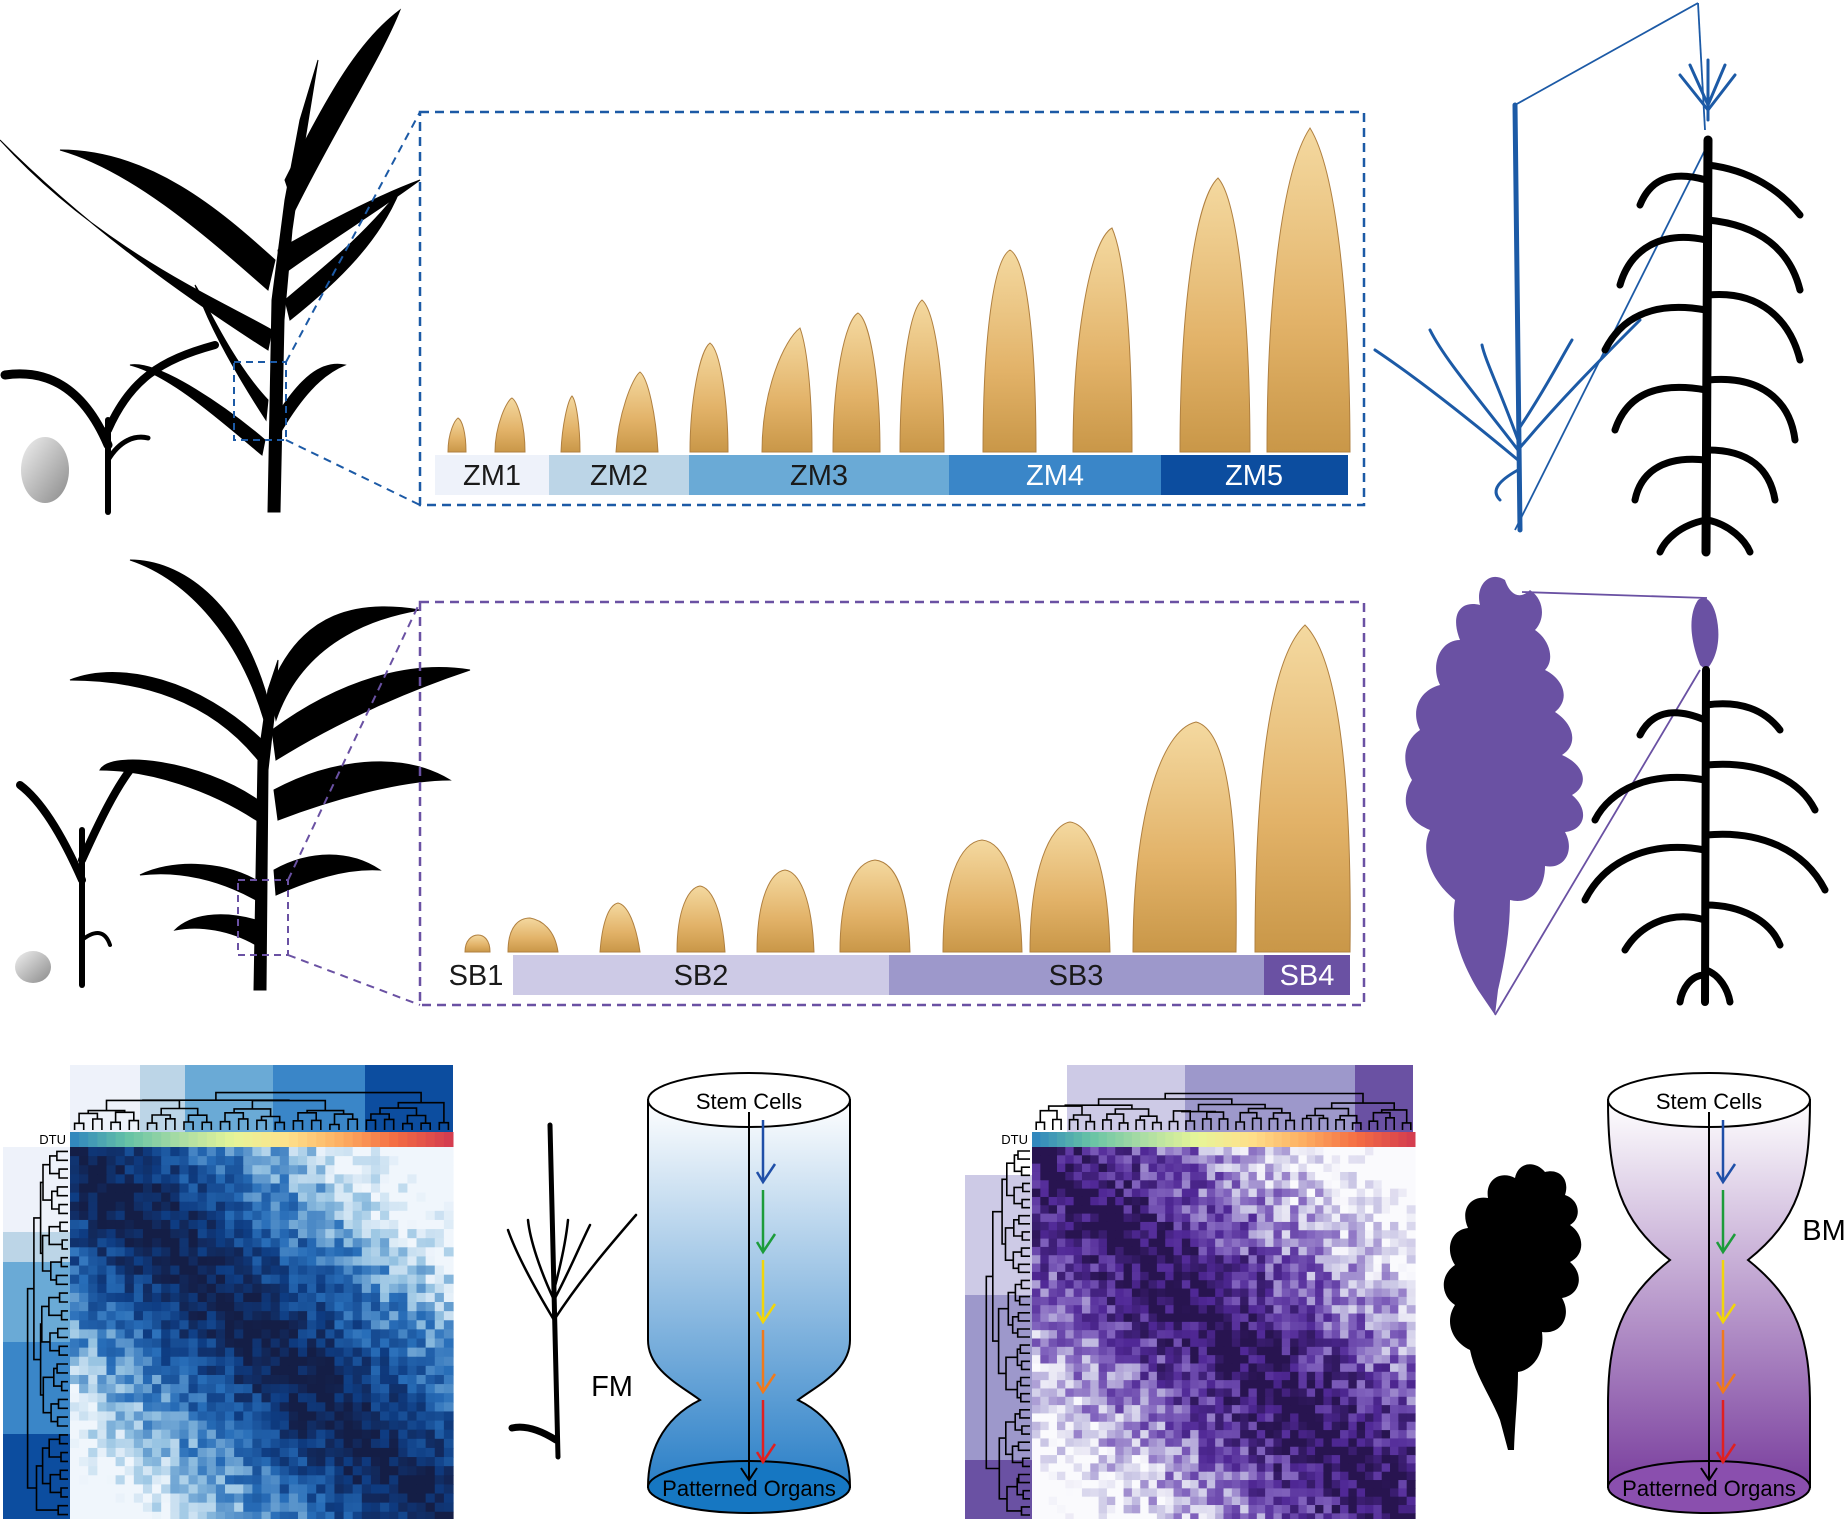 The width and height of the screenshot is (1844, 1519). What do you see at coordinates (766, 1314) in the screenshot?
I see `progression-arrowhead` at bounding box center [766, 1314].